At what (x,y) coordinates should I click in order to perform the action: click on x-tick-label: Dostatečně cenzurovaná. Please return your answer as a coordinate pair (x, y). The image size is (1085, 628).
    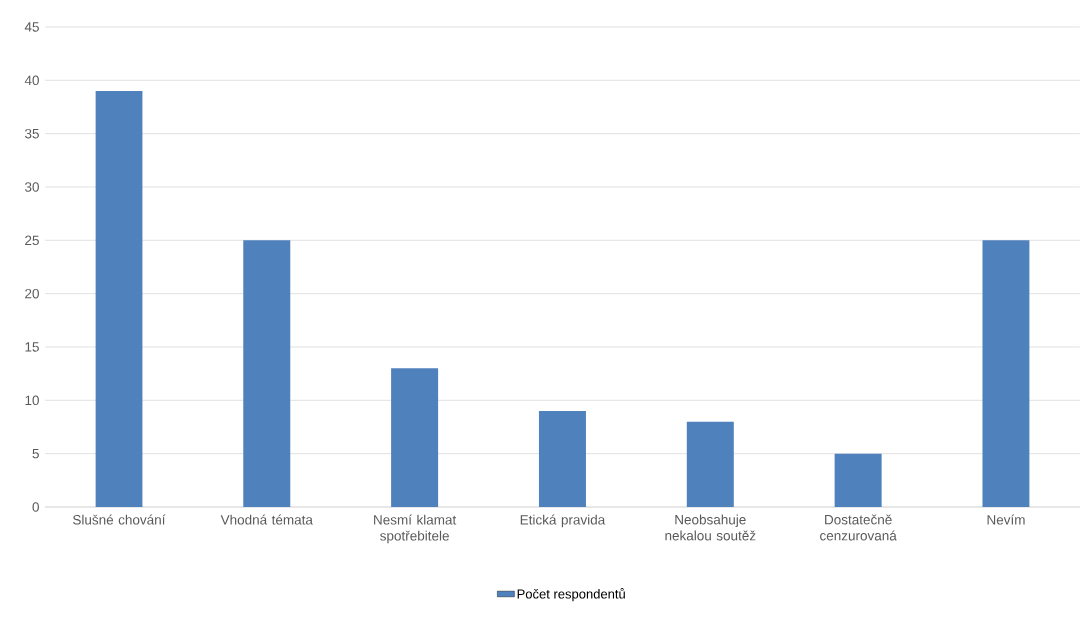
    Looking at the image, I should click on (858, 527).